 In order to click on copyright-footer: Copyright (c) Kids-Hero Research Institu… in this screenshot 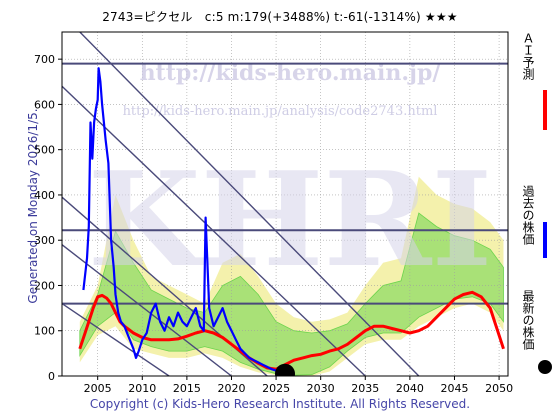, I will do `click(280, 404)`.